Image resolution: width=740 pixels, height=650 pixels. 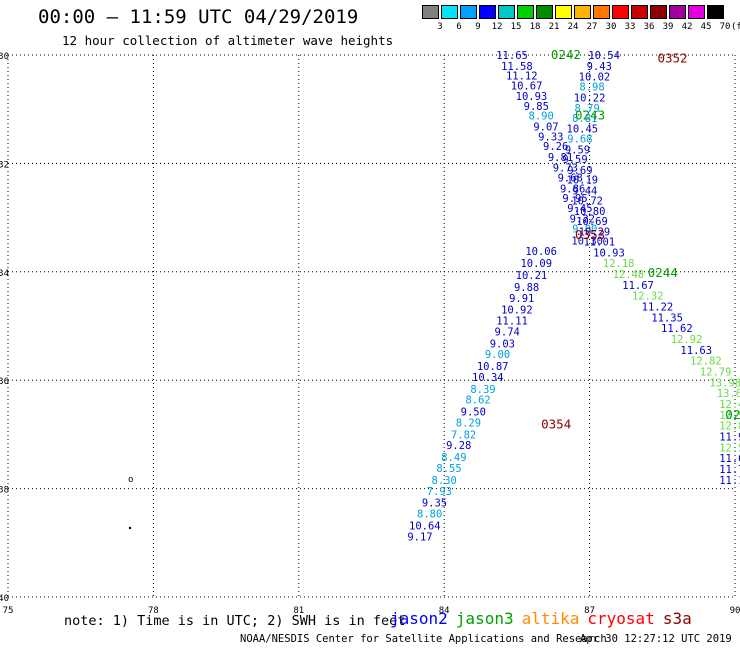 What do you see at coordinates (153, 611) in the screenshot?
I see `x-tick-label: 78` at bounding box center [153, 611].